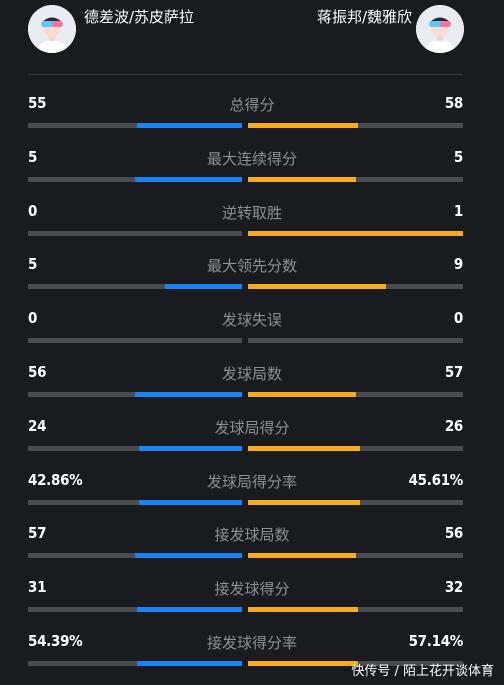 The image size is (504, 685). I want to click on stat-row: 5 最大连续得分 5, so click(252, 157).